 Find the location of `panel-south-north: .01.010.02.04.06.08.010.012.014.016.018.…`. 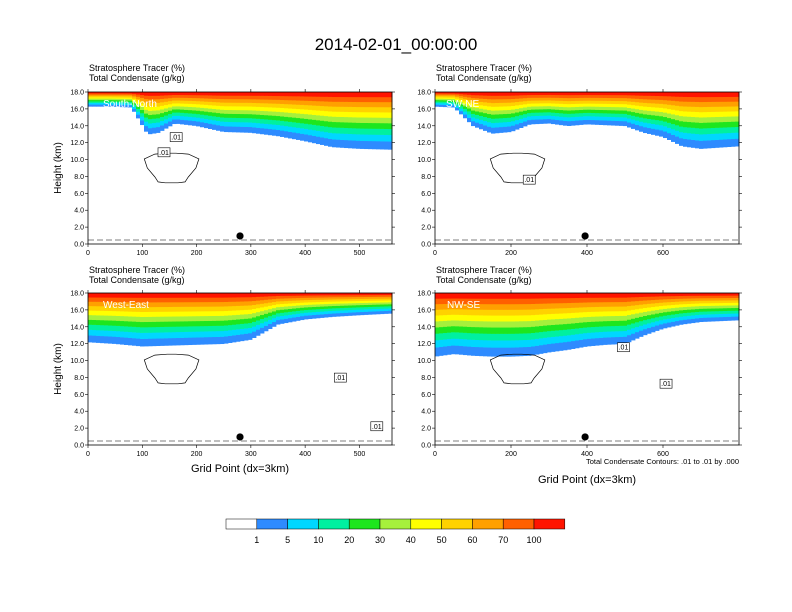

panel-south-north: .01.010.02.04.06.08.010.012.014.016.018.… is located at coordinates (224, 160).